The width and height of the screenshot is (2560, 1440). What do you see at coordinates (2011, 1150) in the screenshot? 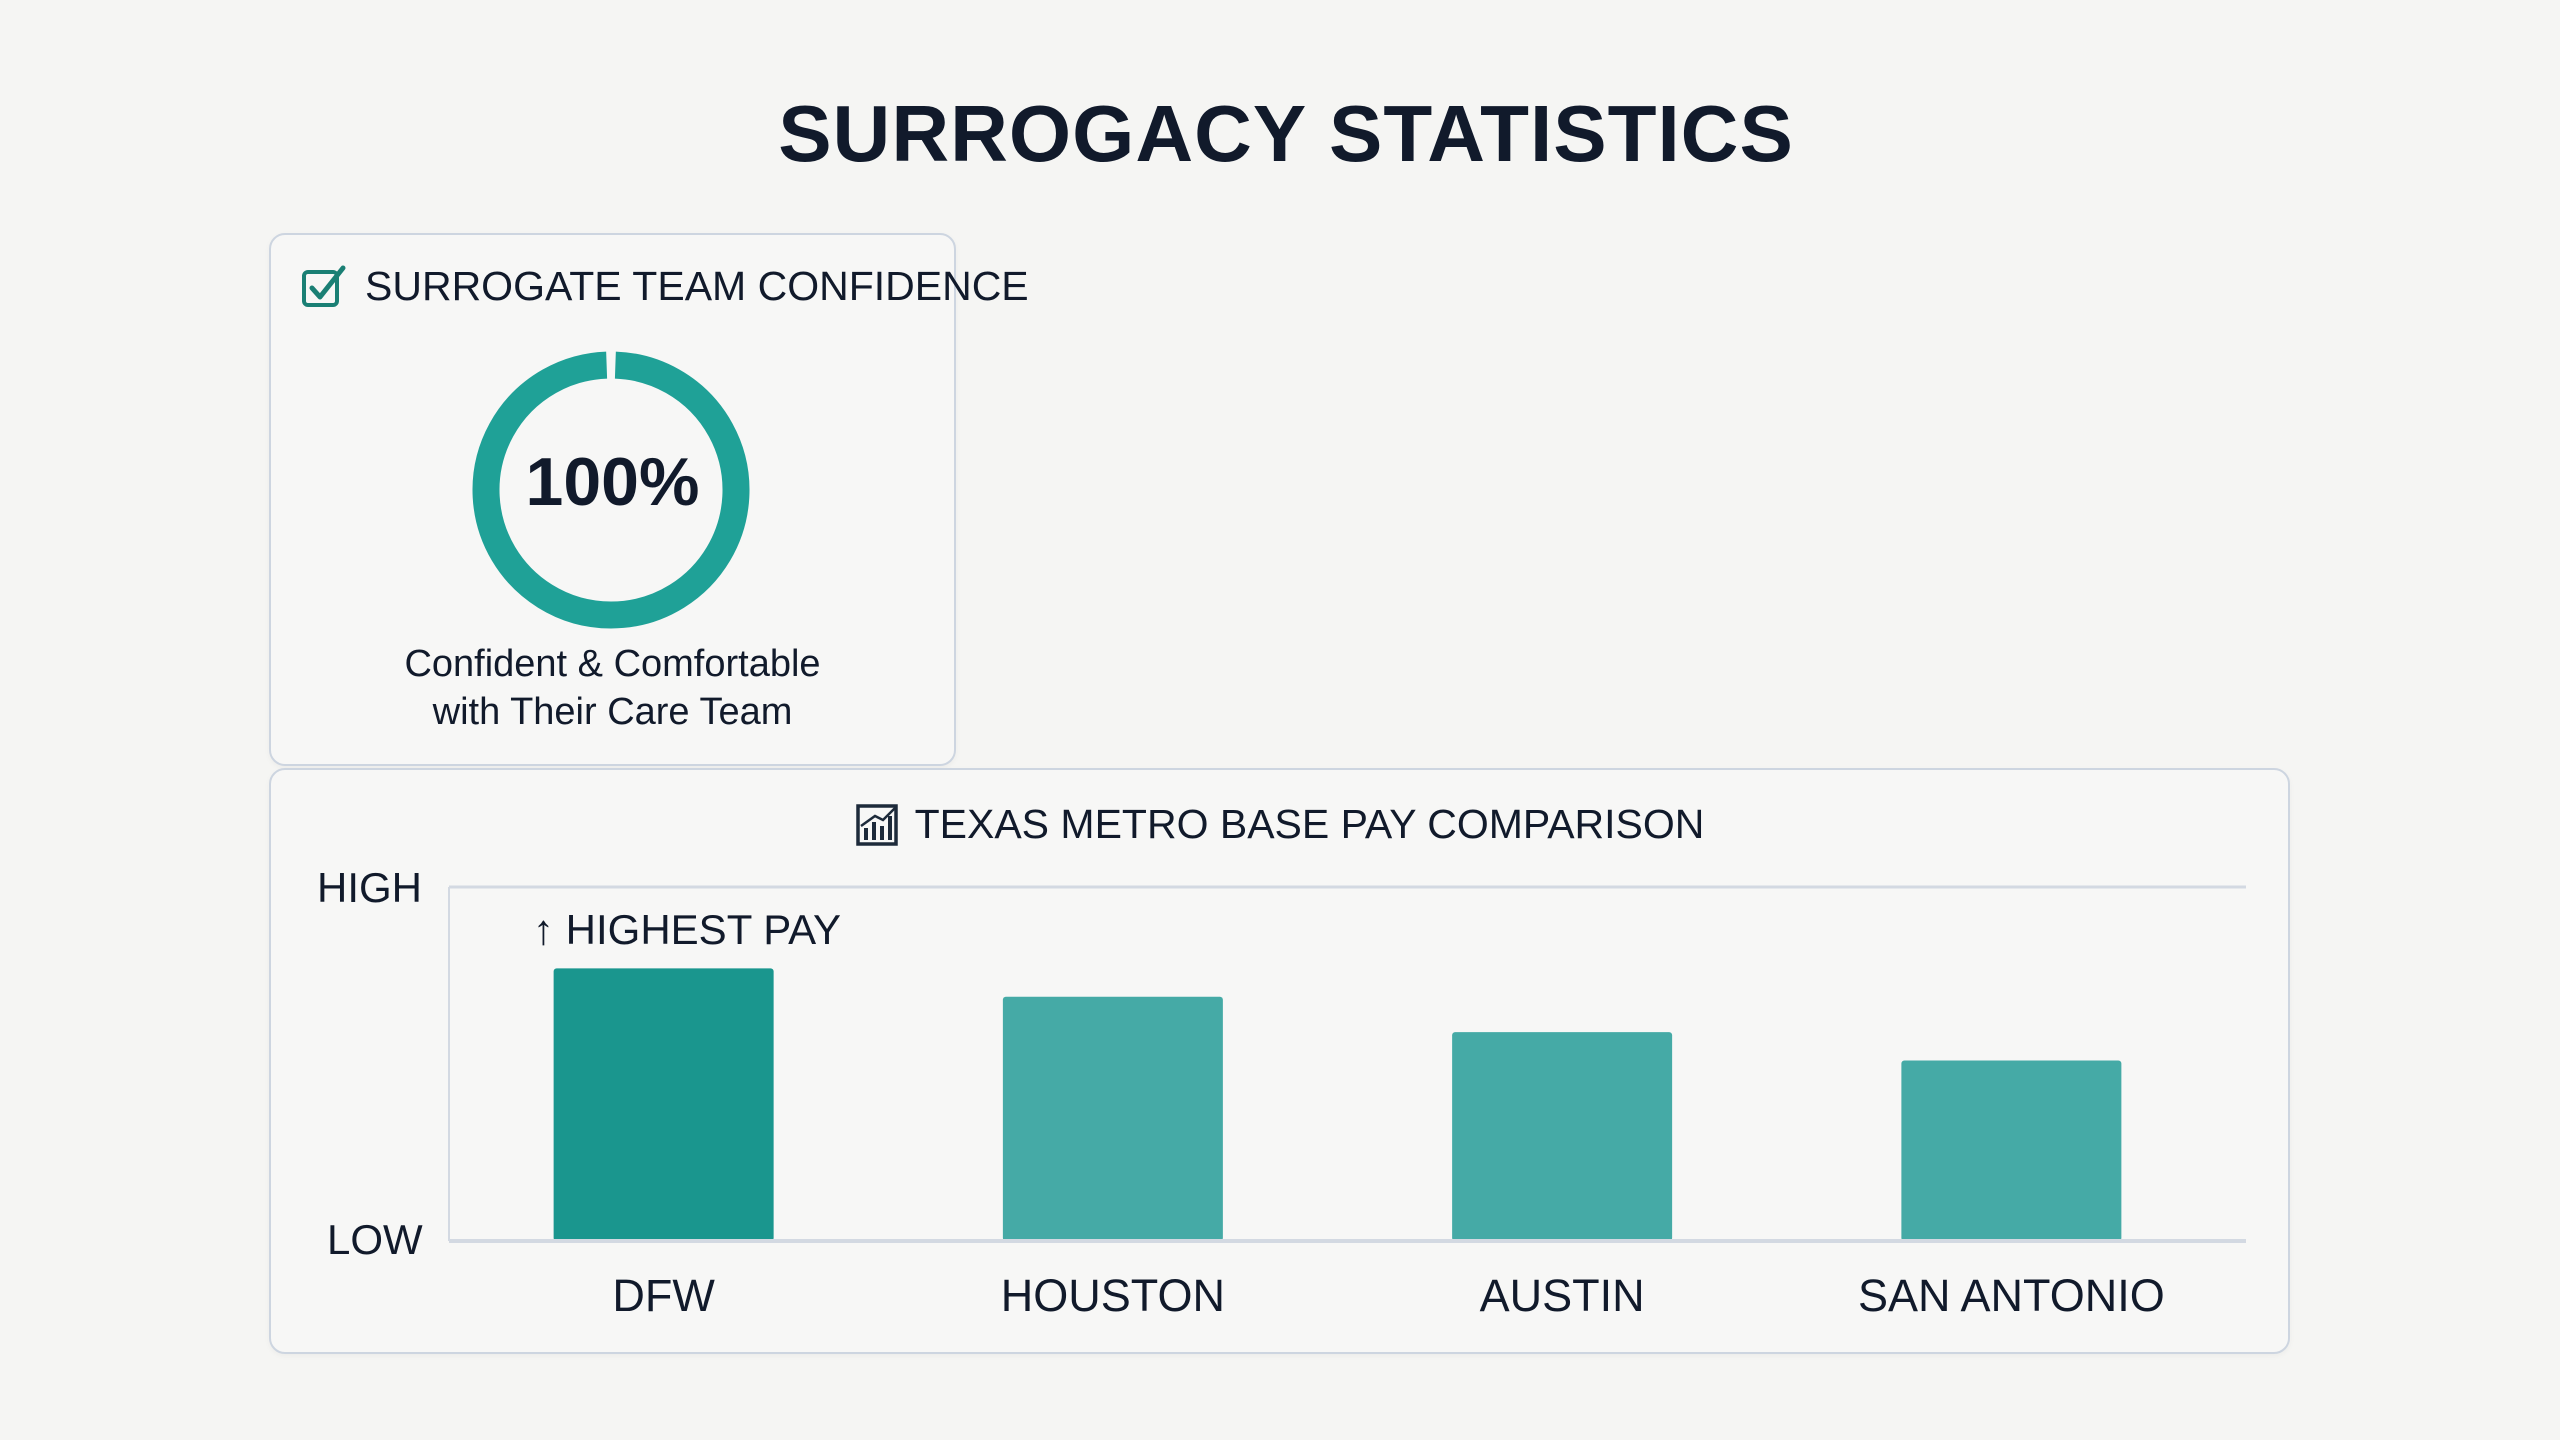
I see `bar-san-antonio` at bounding box center [2011, 1150].